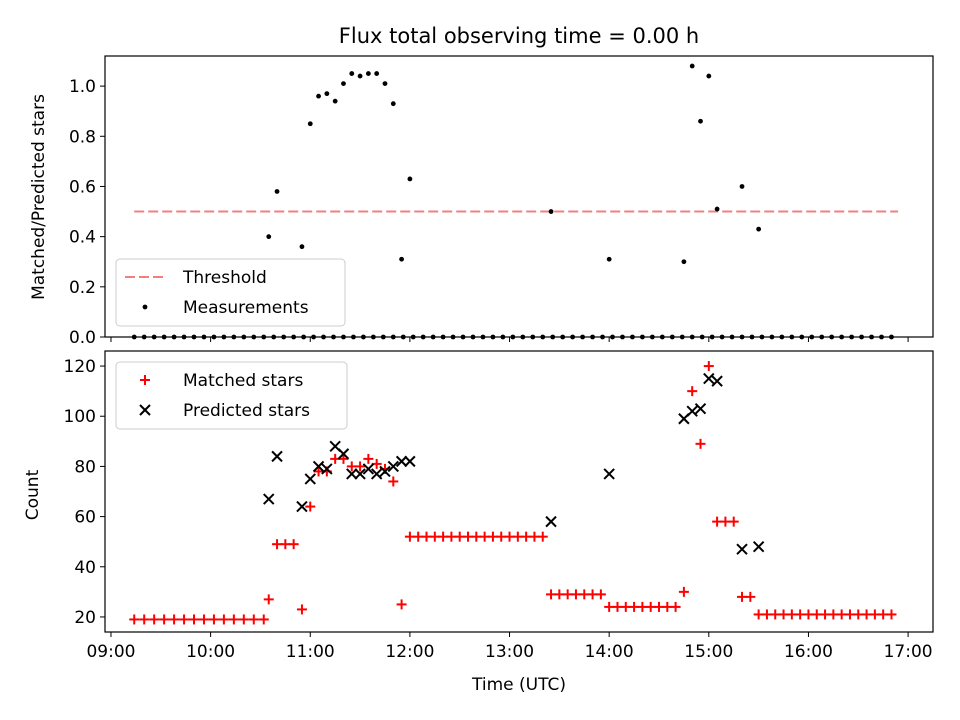 The width and height of the screenshot is (960, 720). I want to click on ratio-y-tick-label: 0.8, so click(82, 137).